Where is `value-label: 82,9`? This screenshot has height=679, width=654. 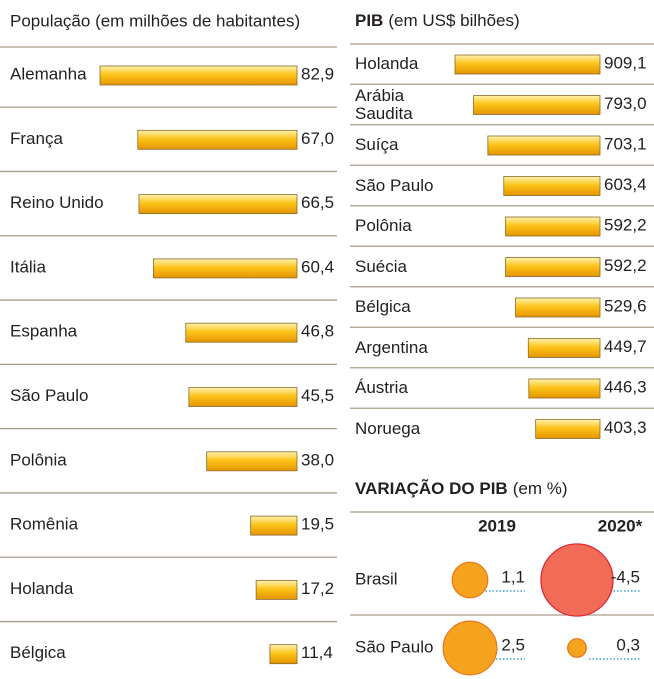
value-label: 82,9 is located at coordinates (317, 73).